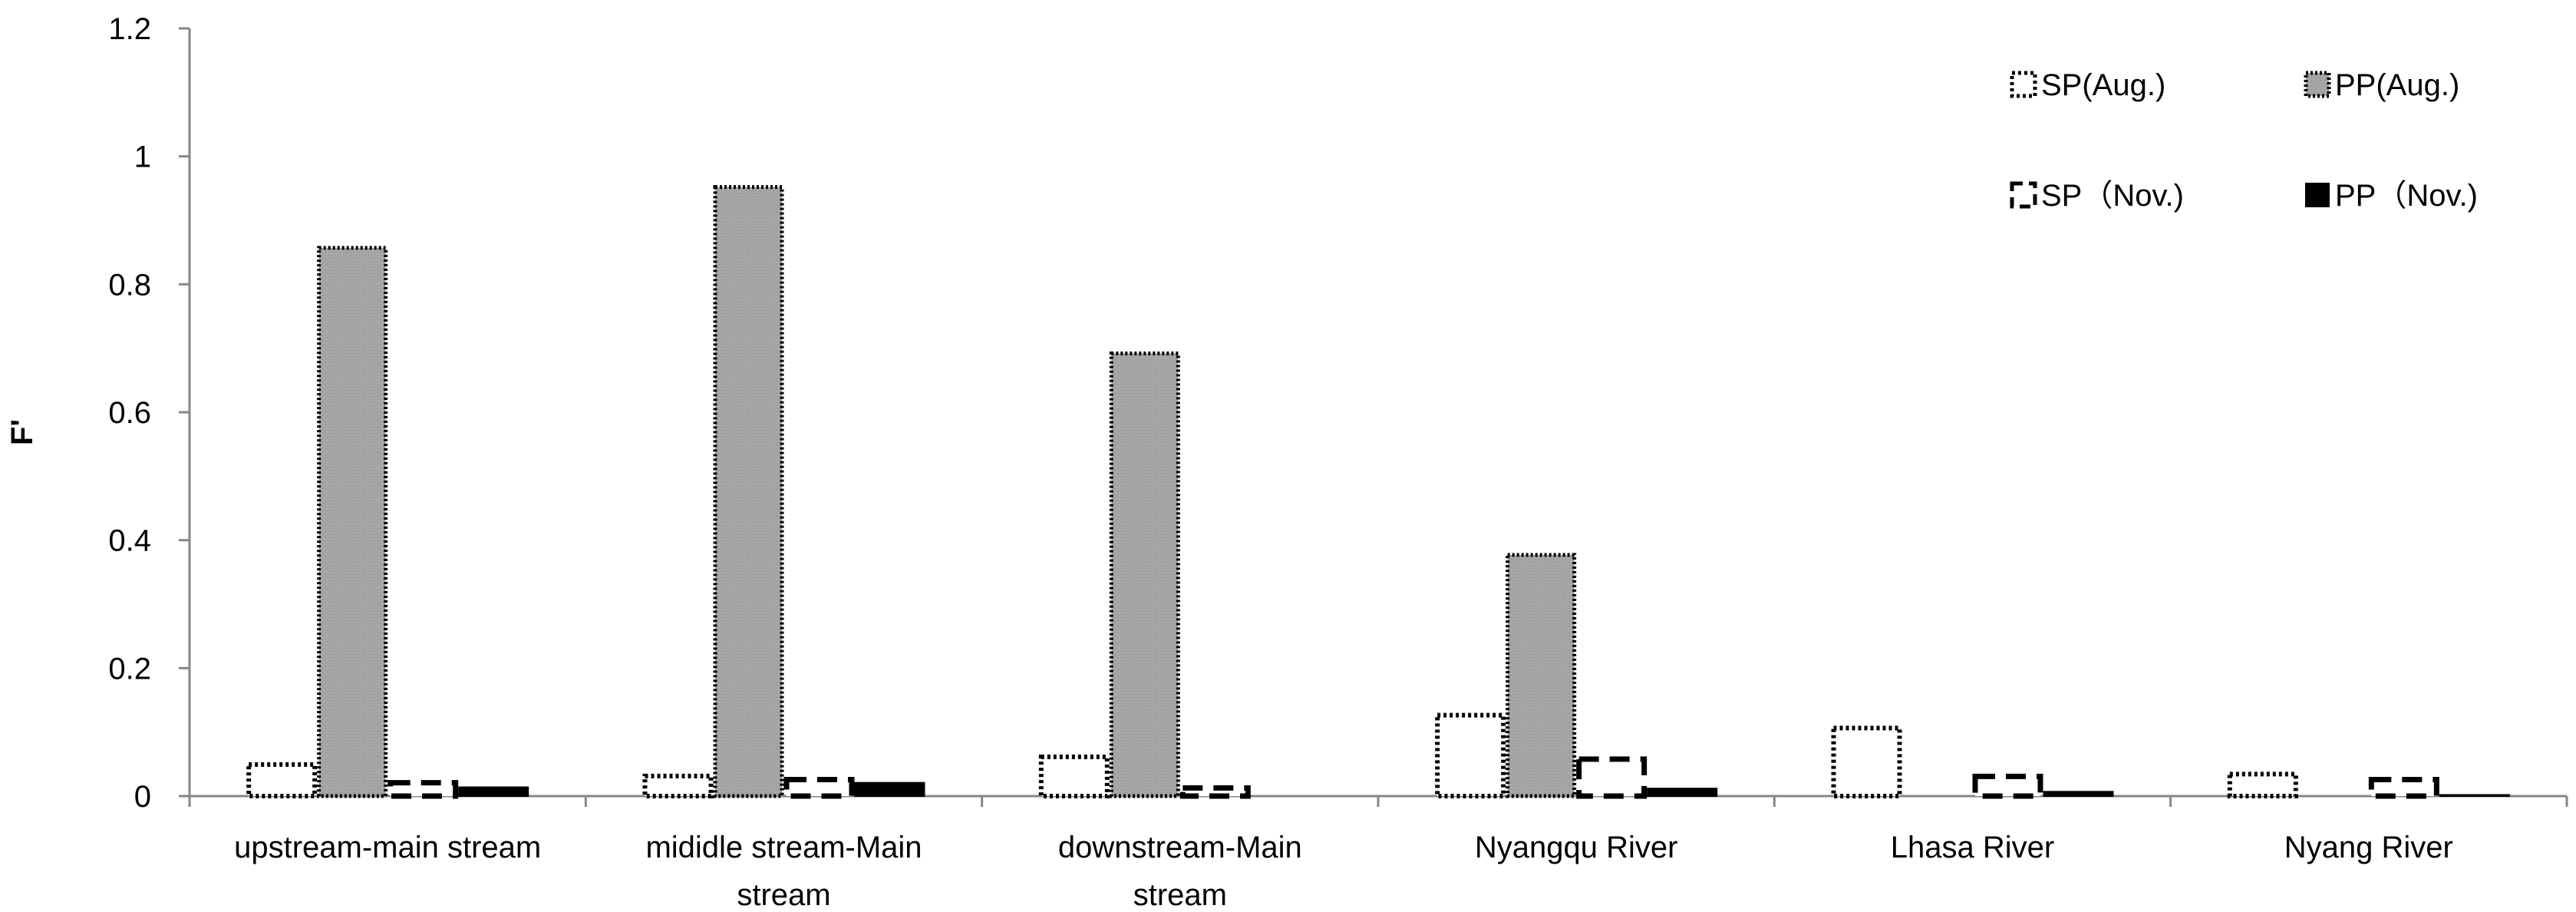  Describe the element at coordinates (2368, 847) in the screenshot. I see `x-category-label: Nyang River` at that location.